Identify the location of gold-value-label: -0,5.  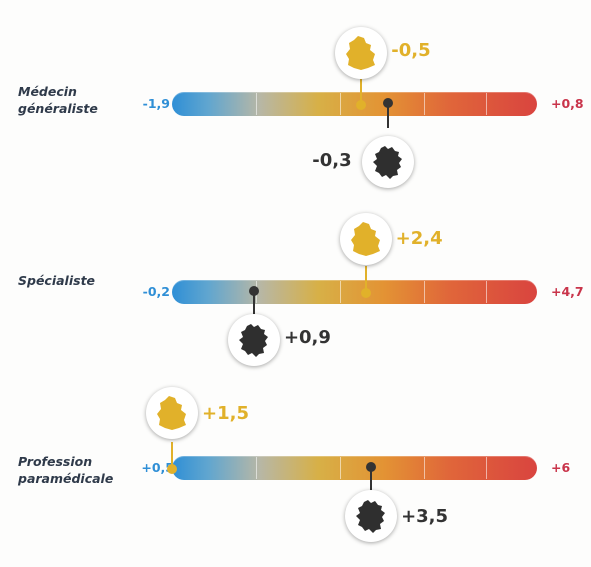
(411, 50).